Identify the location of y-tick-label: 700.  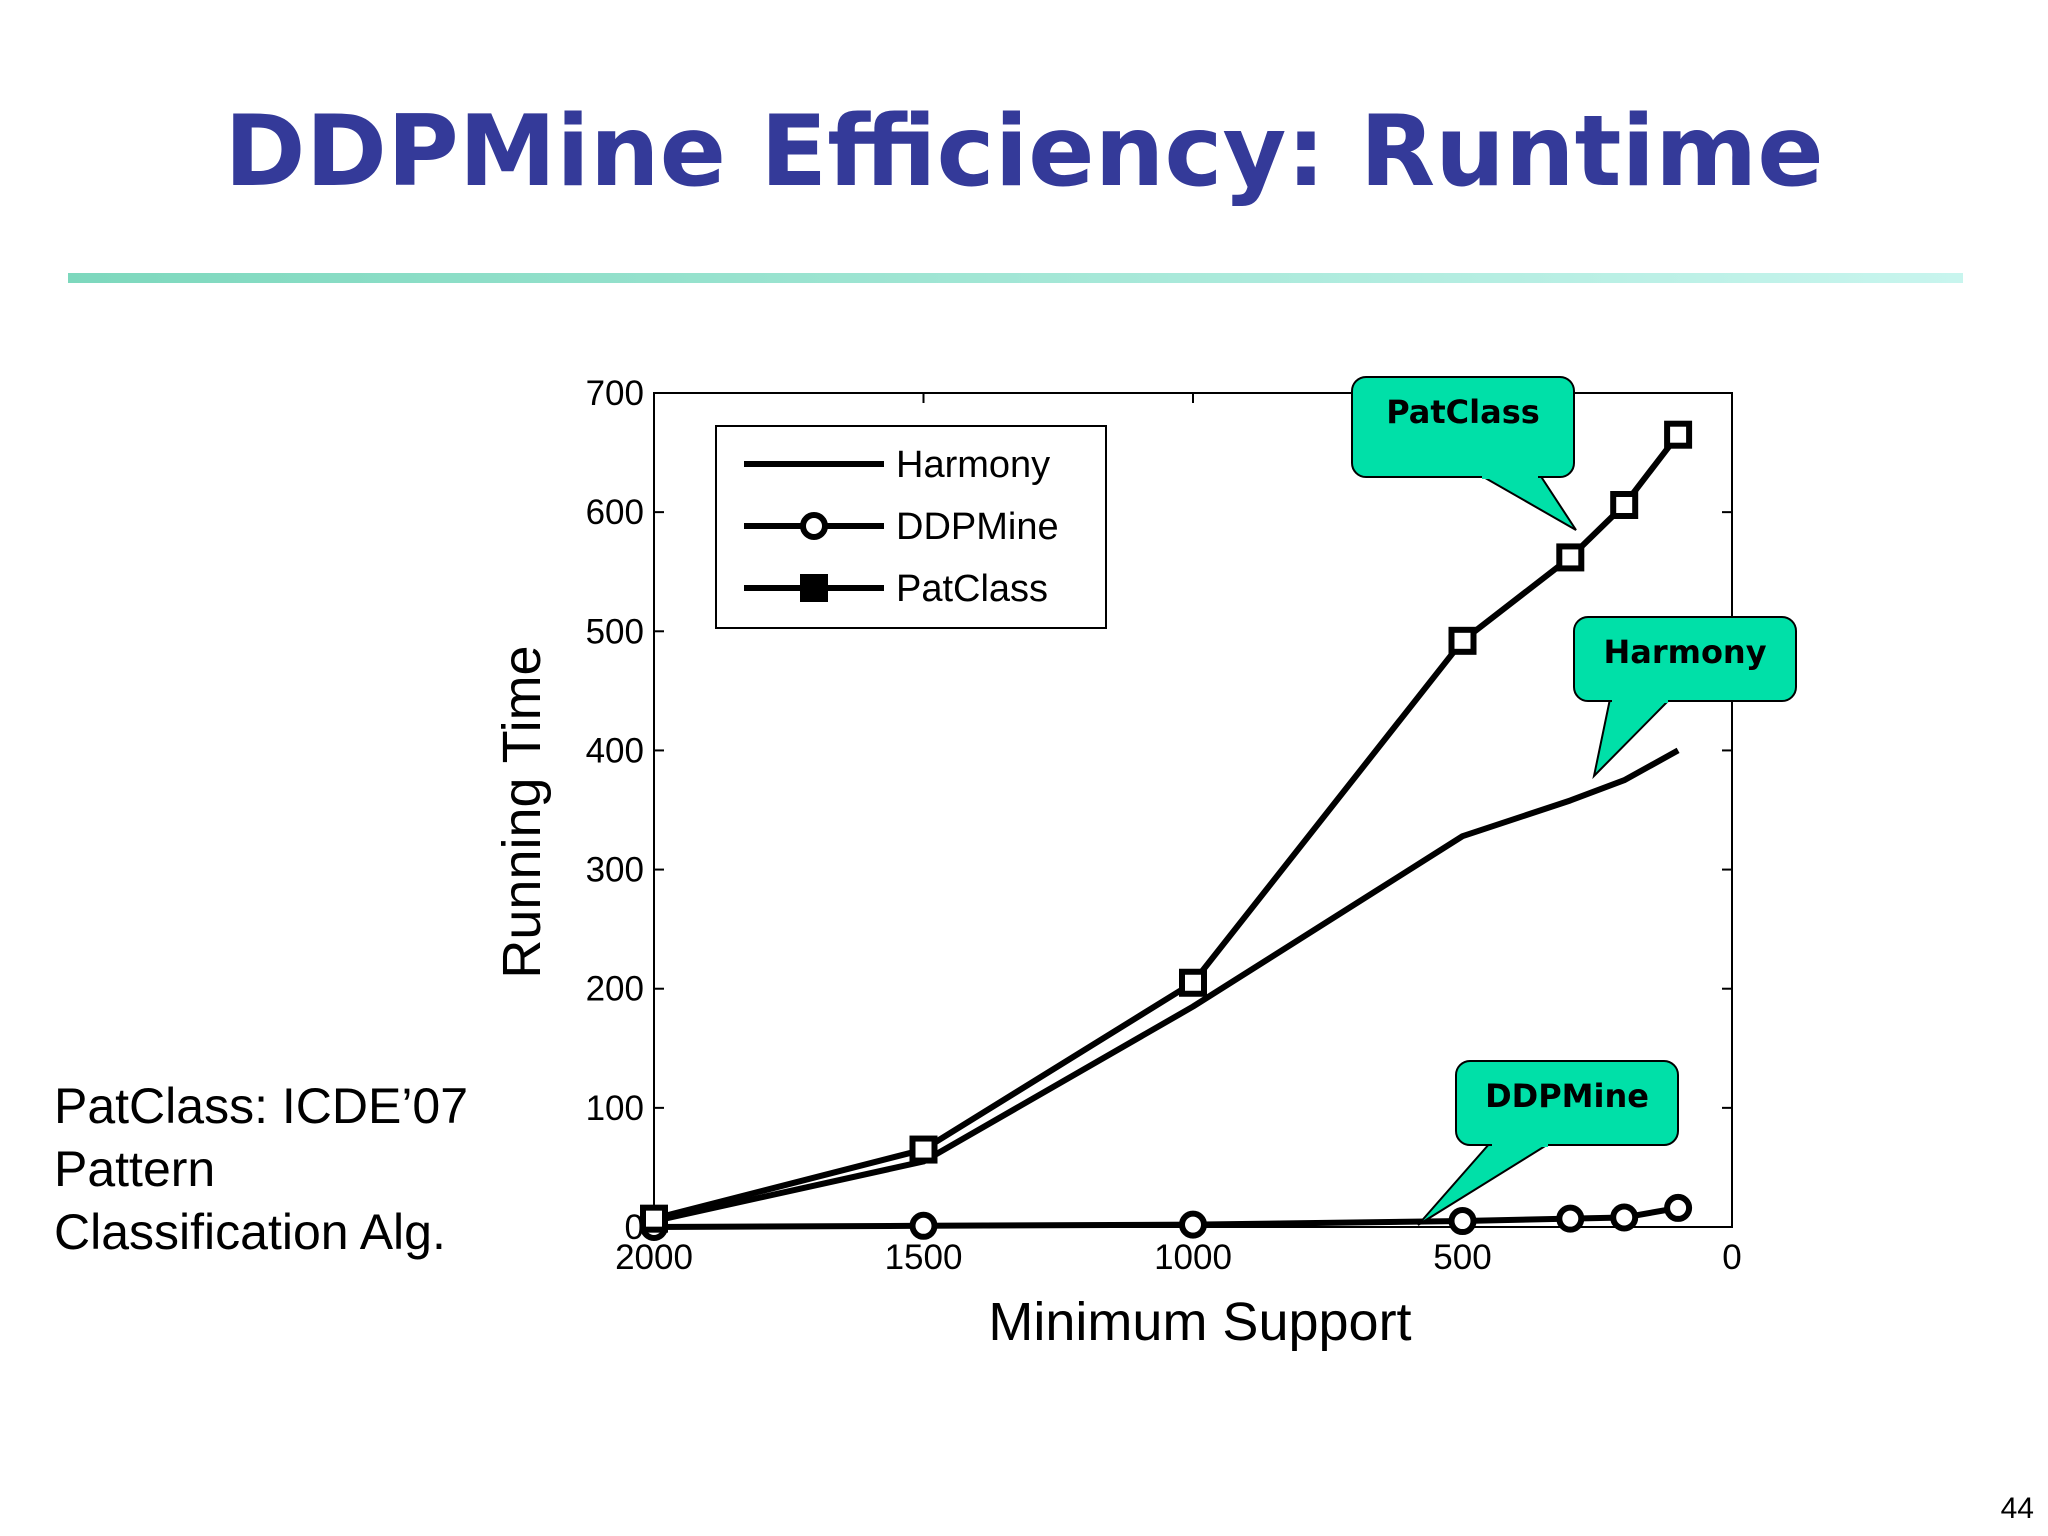
(615, 393).